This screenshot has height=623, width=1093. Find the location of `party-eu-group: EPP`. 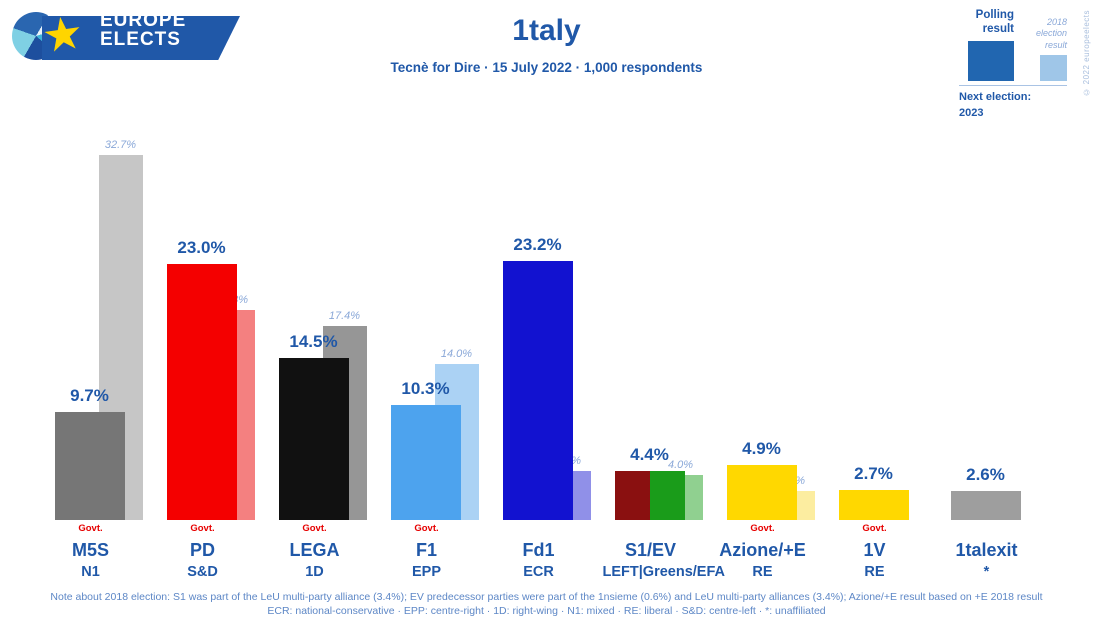

party-eu-group: EPP is located at coordinates (426, 572).